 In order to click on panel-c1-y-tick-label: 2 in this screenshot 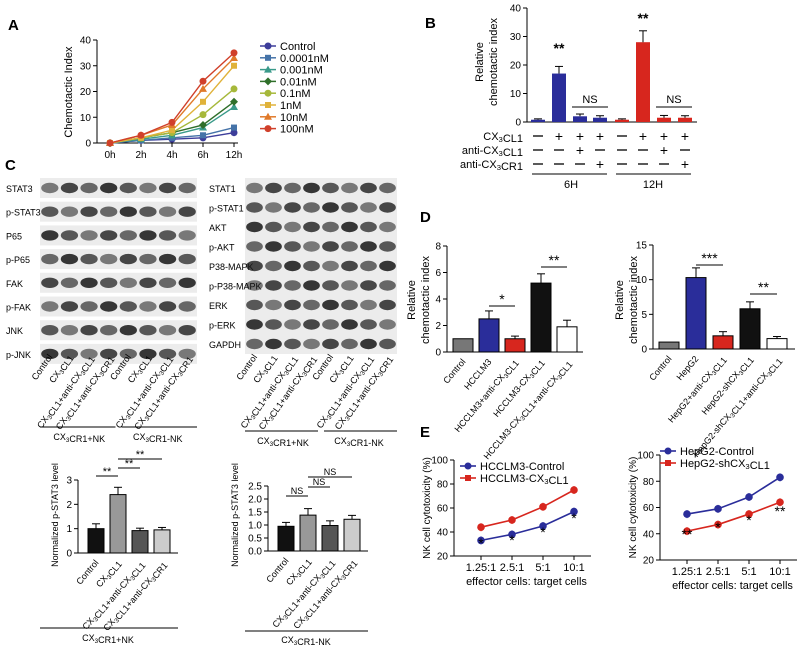, I will do `click(69, 505)`.